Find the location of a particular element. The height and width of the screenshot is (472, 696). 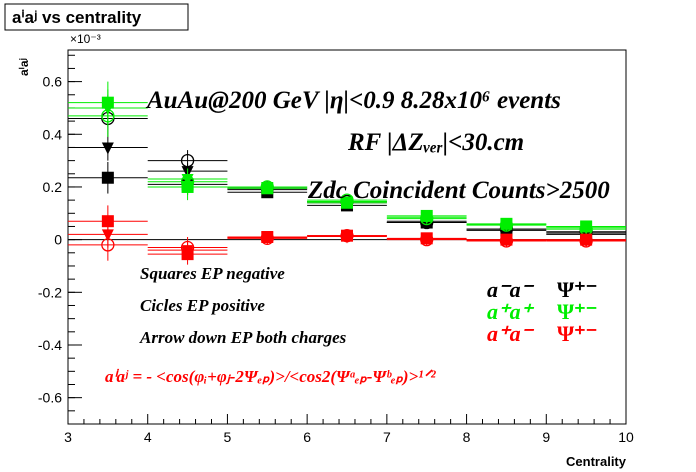

legend: a⁻a⁻ Ψ⁺⁻ a⁺a⁺ Ψ⁺⁻ a⁺a⁻ Ψ⁺⁻ is located at coordinates (542, 311).